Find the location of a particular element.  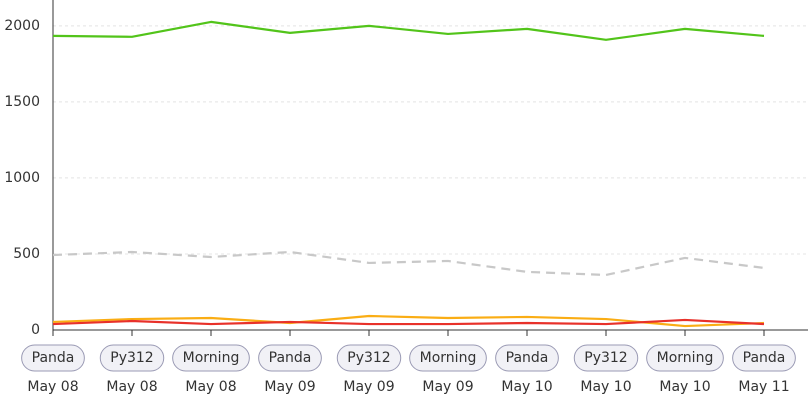

y-tick-label: 500 is located at coordinates (26, 254).